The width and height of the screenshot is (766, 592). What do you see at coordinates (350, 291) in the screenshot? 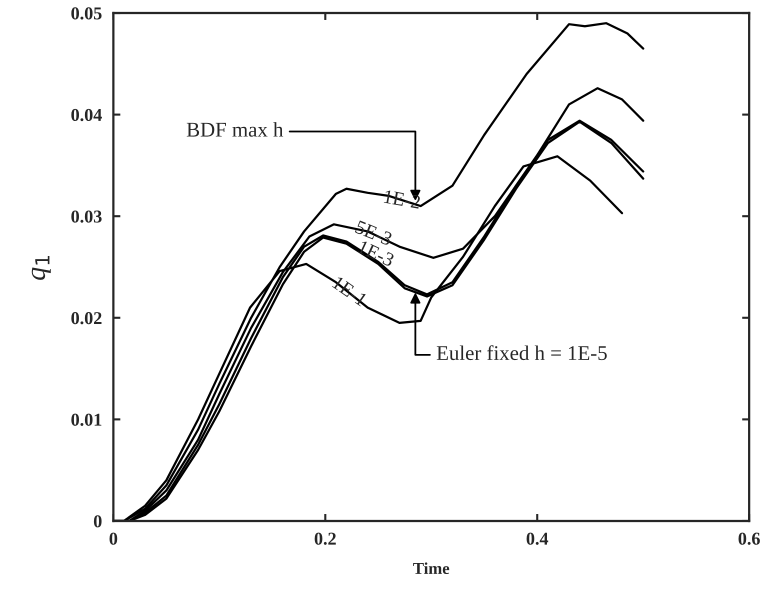
I see `annotation: 1E-1` at bounding box center [350, 291].